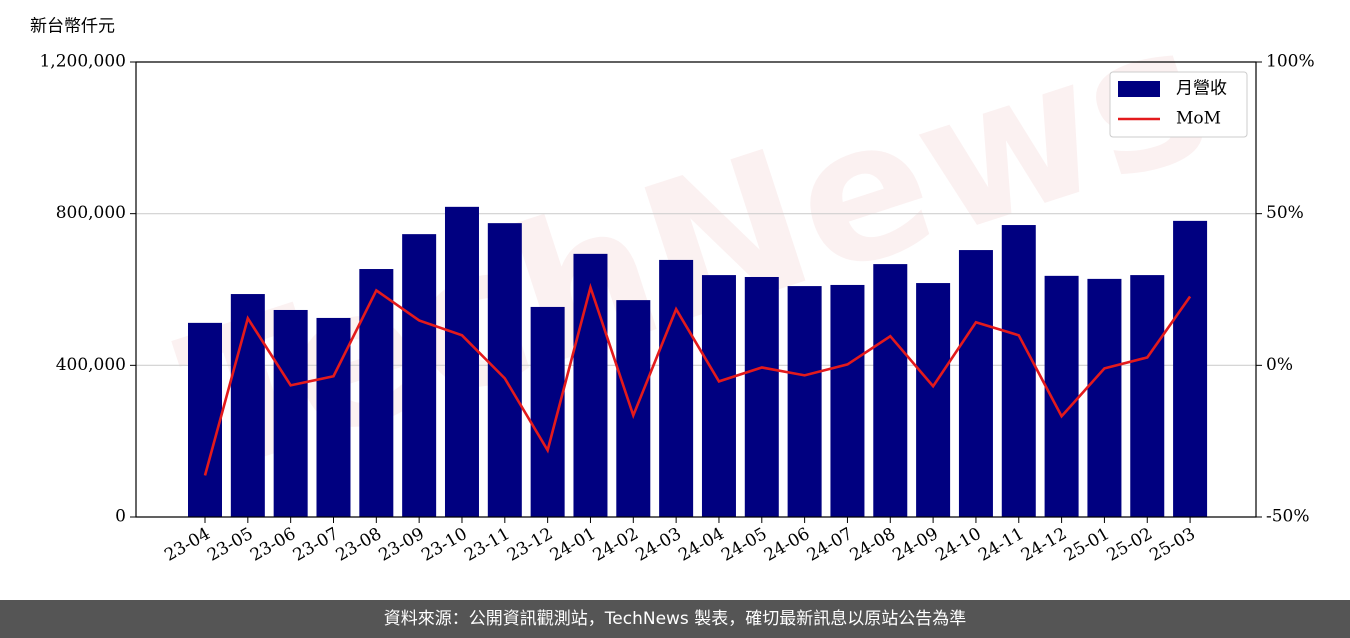 The width and height of the screenshot is (1350, 638). What do you see at coordinates (401, 545) in the screenshot?
I see `x-tick-label: 23-09` at bounding box center [401, 545].